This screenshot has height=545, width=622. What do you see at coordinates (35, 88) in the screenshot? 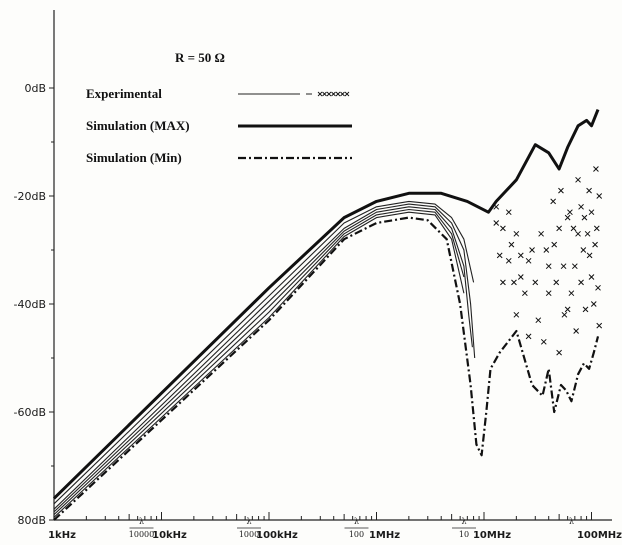
I see `y-tick-label: 0dB` at bounding box center [35, 88].